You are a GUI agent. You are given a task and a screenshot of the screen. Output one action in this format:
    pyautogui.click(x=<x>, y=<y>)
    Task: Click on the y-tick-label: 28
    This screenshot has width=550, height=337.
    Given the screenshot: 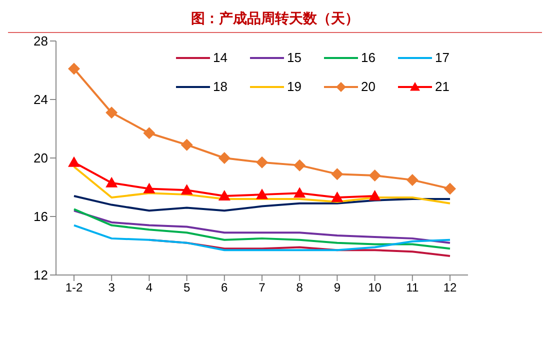 What is the action you would take?
    pyautogui.click(x=41, y=41)
    